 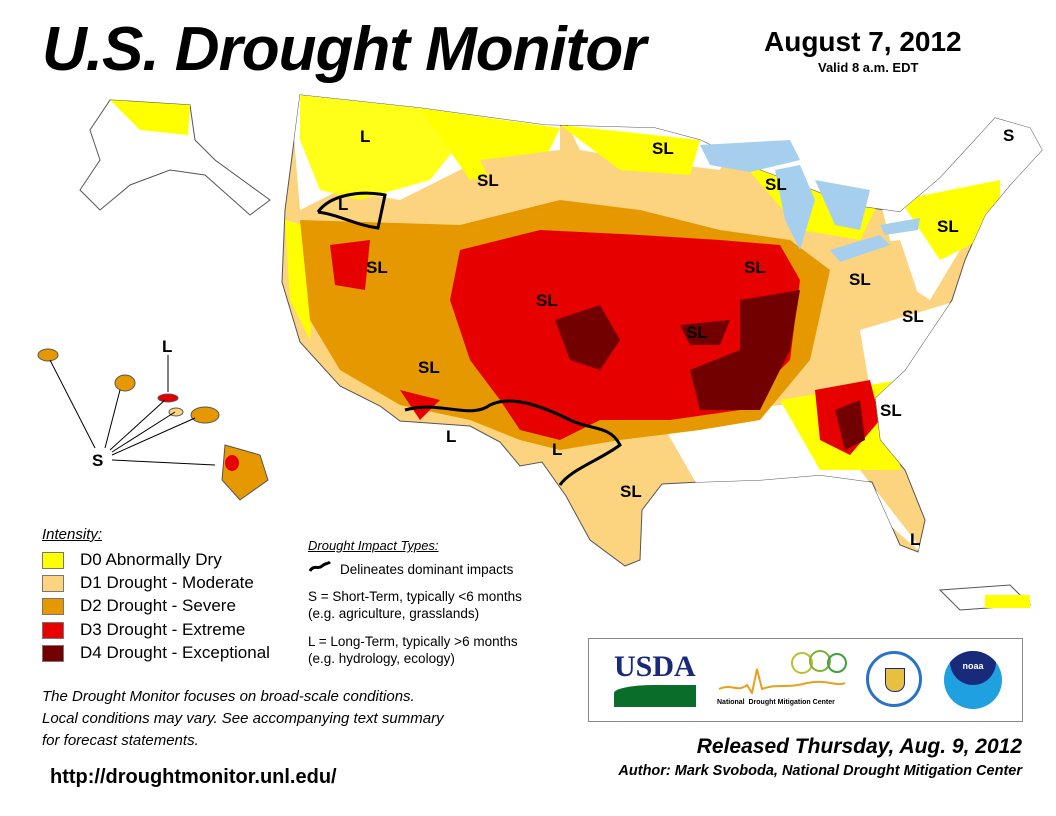 What do you see at coordinates (776, 184) in the screenshot?
I see `label-mi: SL` at bounding box center [776, 184].